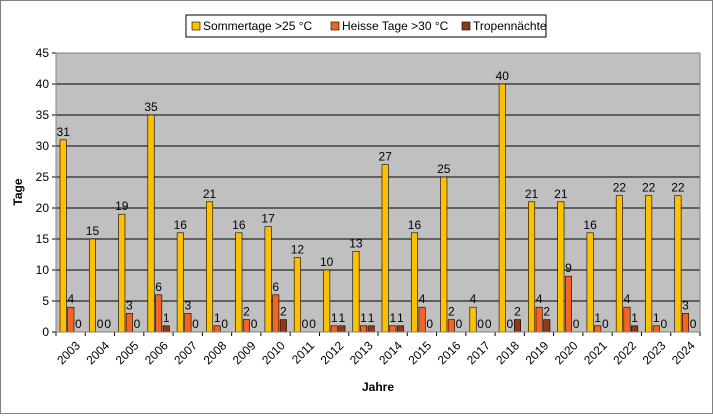  What do you see at coordinates (378, 387) in the screenshot?
I see `x-axis-label: Jahre` at bounding box center [378, 387].